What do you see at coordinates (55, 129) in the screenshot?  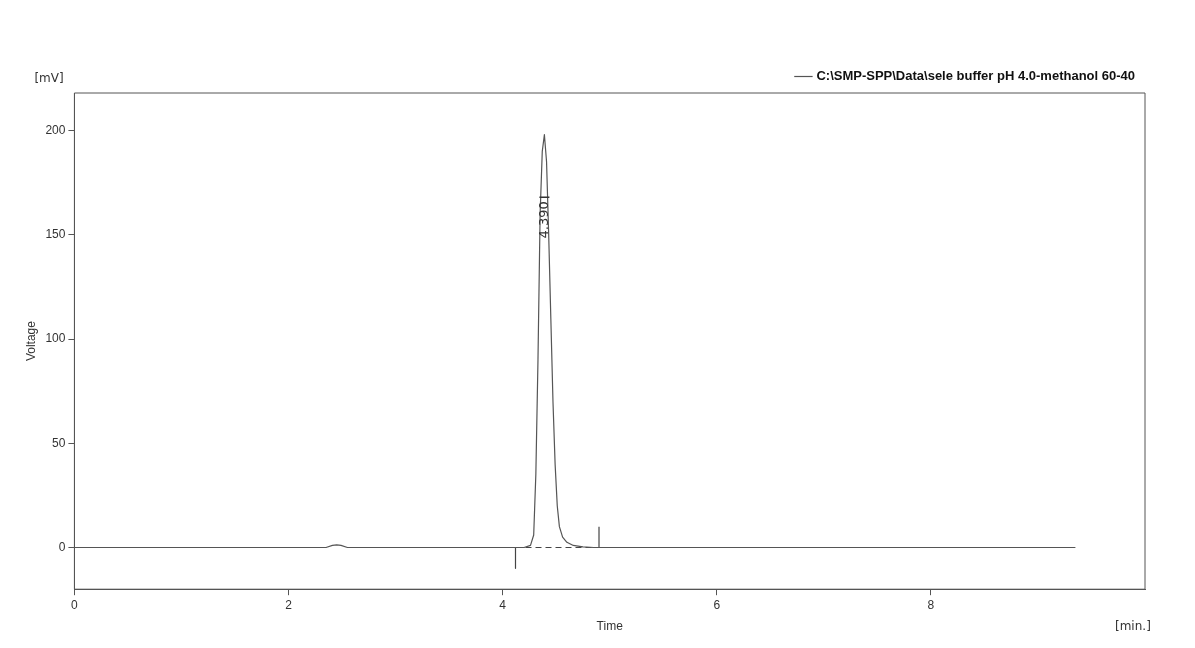 I see `y-tick-label: 200` at bounding box center [55, 129].